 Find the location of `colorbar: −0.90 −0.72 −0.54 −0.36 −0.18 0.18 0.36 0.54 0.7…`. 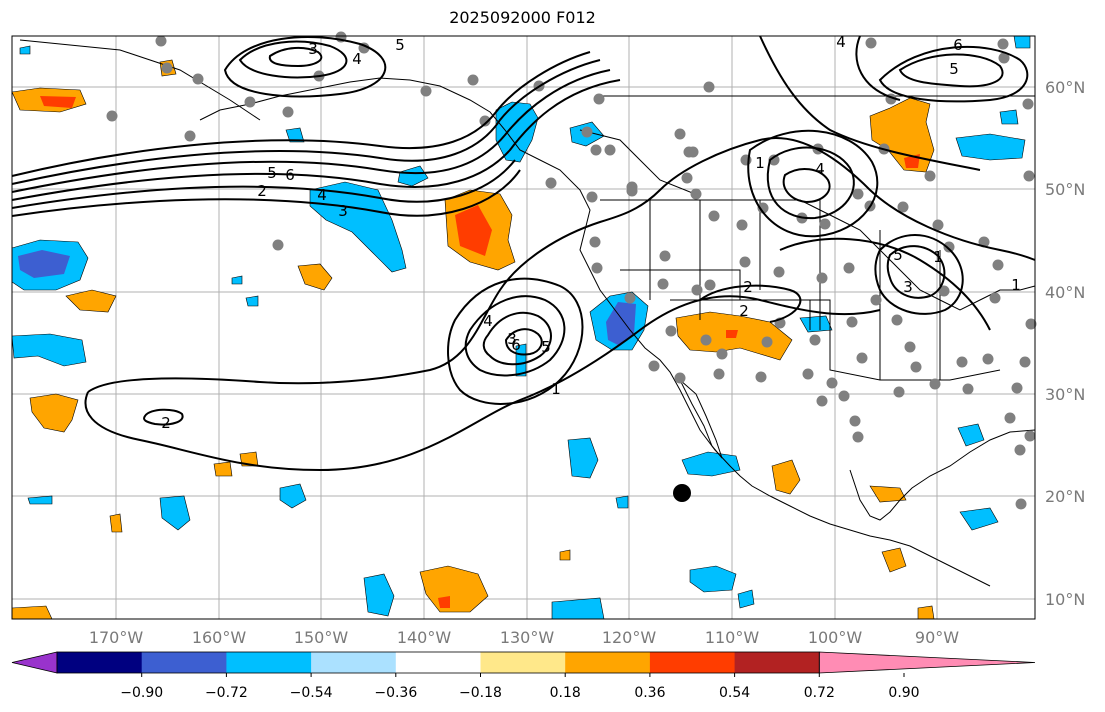

colorbar: −0.90 −0.72 −0.54 −0.36 −0.18 0.18 0.36 0.54 0.7… is located at coordinates (523, 676).